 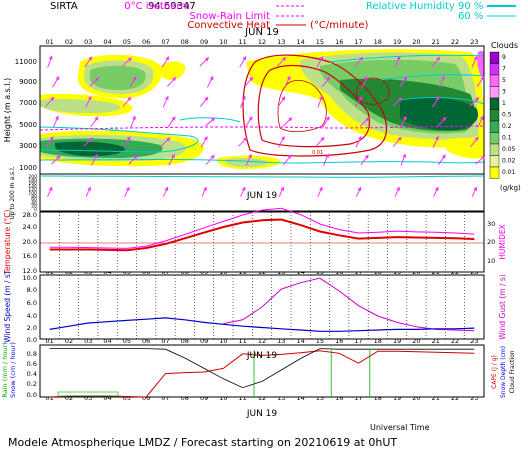 I want to click on colorbar-label: 0.01, so click(x=509, y=172).